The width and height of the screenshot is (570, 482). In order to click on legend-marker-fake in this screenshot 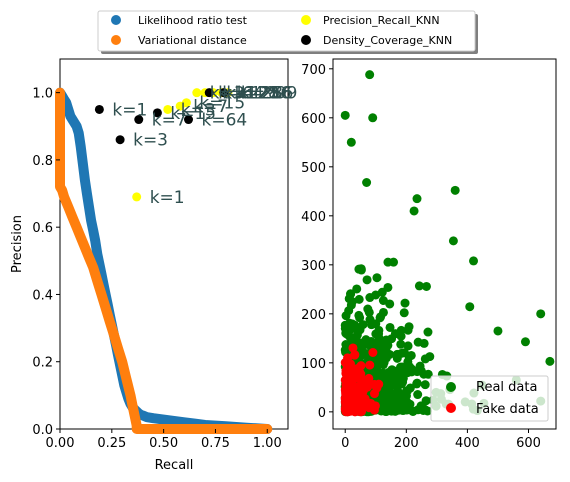, I will do `click(451, 408)`.